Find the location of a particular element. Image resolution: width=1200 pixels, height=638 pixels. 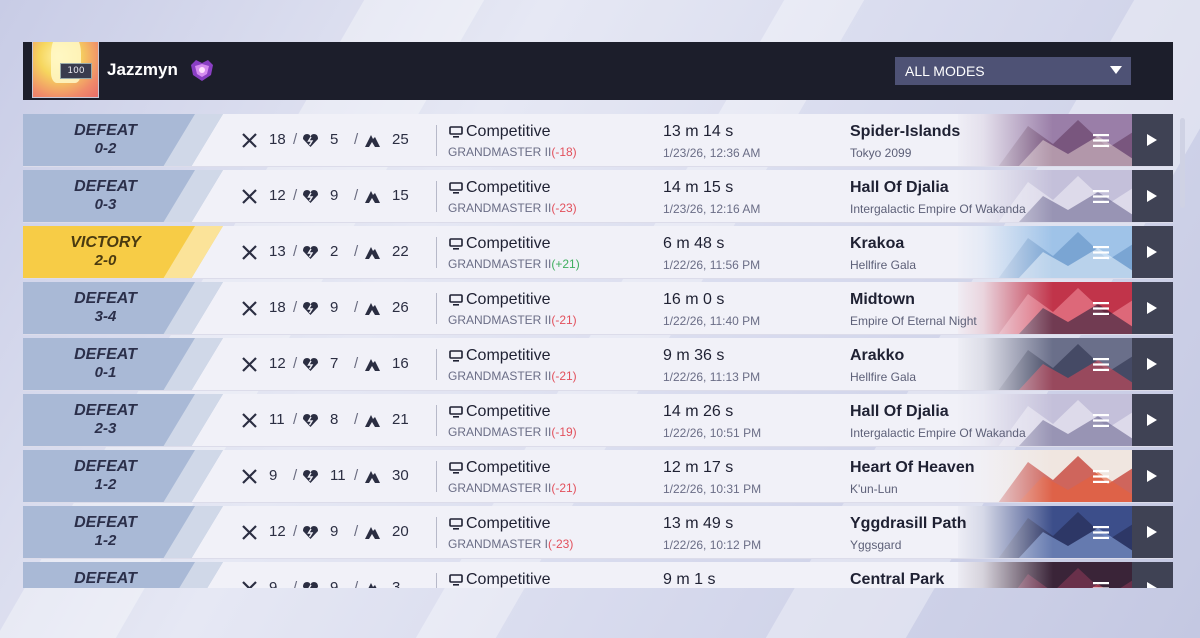

rank-info: GRANDMASTER II(-19) is located at coordinates (512, 432).